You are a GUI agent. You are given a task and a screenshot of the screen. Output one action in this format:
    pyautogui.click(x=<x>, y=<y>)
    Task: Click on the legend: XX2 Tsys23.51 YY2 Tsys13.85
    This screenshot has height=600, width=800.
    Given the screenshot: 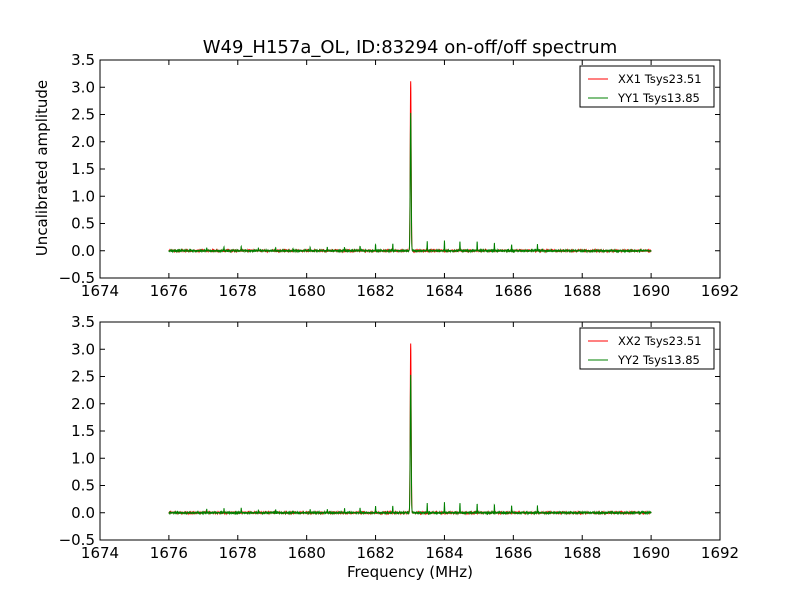 What is the action you would take?
    pyautogui.click(x=647, y=348)
    